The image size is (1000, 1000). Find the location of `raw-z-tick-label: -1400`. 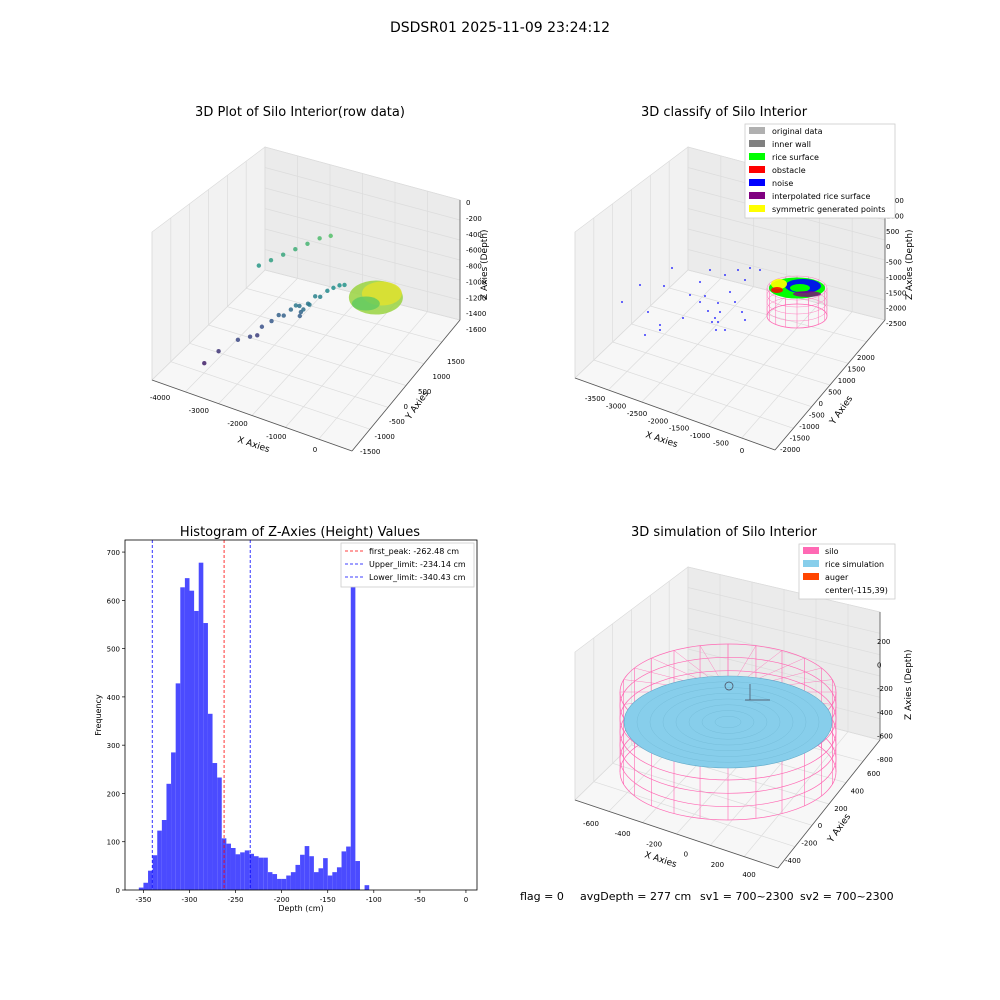

raw-z-tick-label: -1400 is located at coordinates (476, 314).